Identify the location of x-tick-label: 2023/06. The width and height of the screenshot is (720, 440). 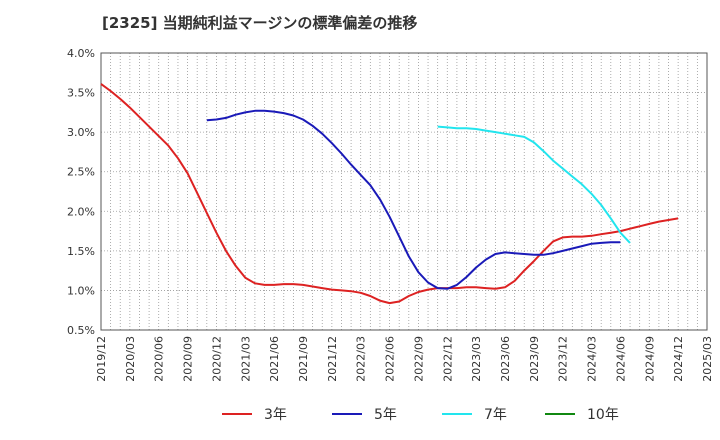
(505, 359).